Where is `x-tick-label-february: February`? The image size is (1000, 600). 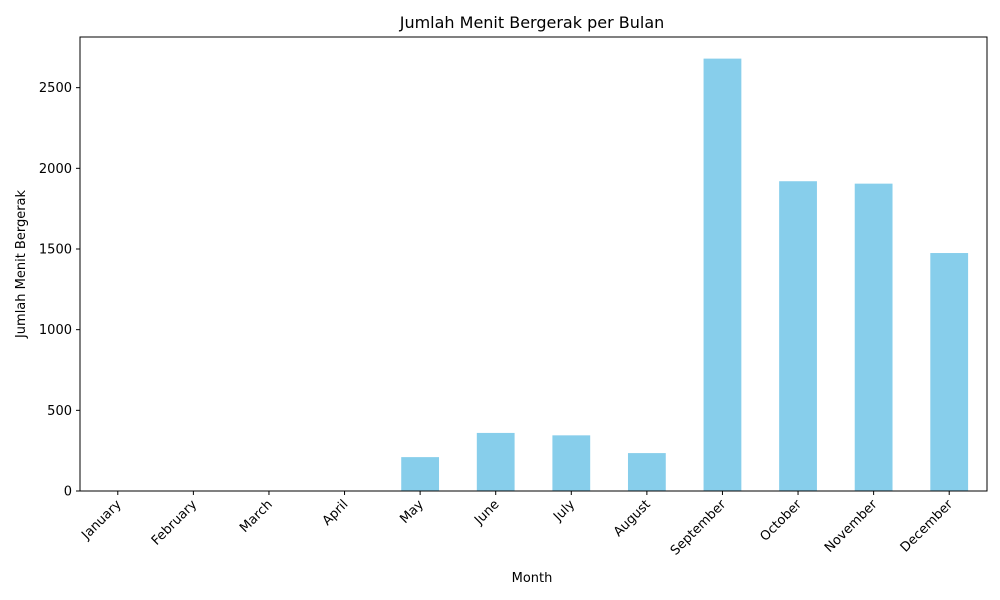 x-tick-label-february: February is located at coordinates (175, 523).